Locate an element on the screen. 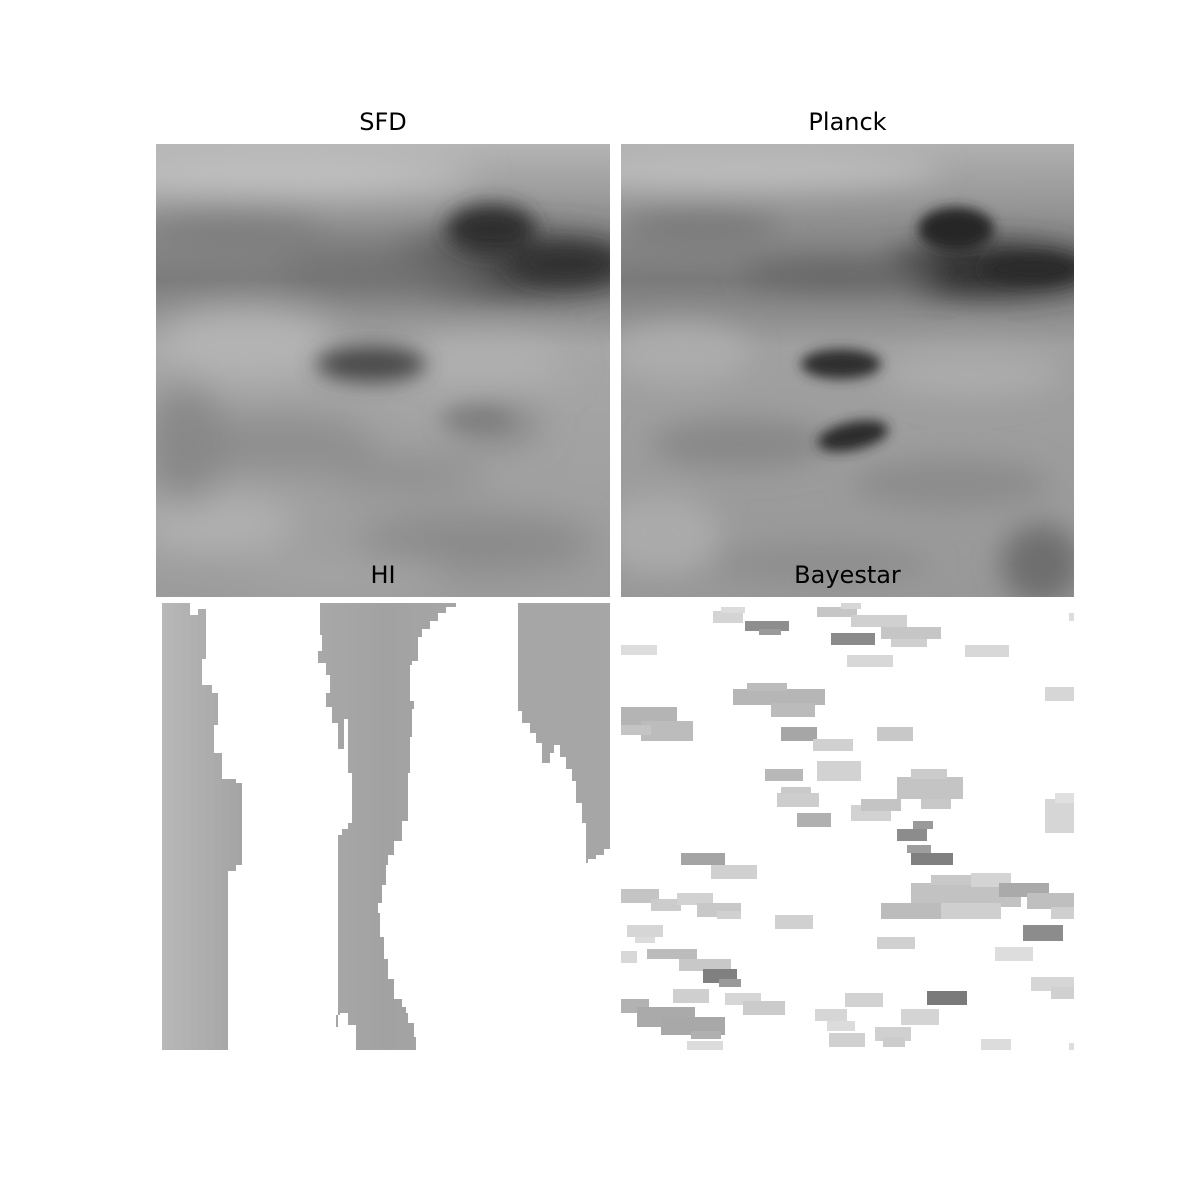  heatmap-bayestar is located at coordinates (847, 826).